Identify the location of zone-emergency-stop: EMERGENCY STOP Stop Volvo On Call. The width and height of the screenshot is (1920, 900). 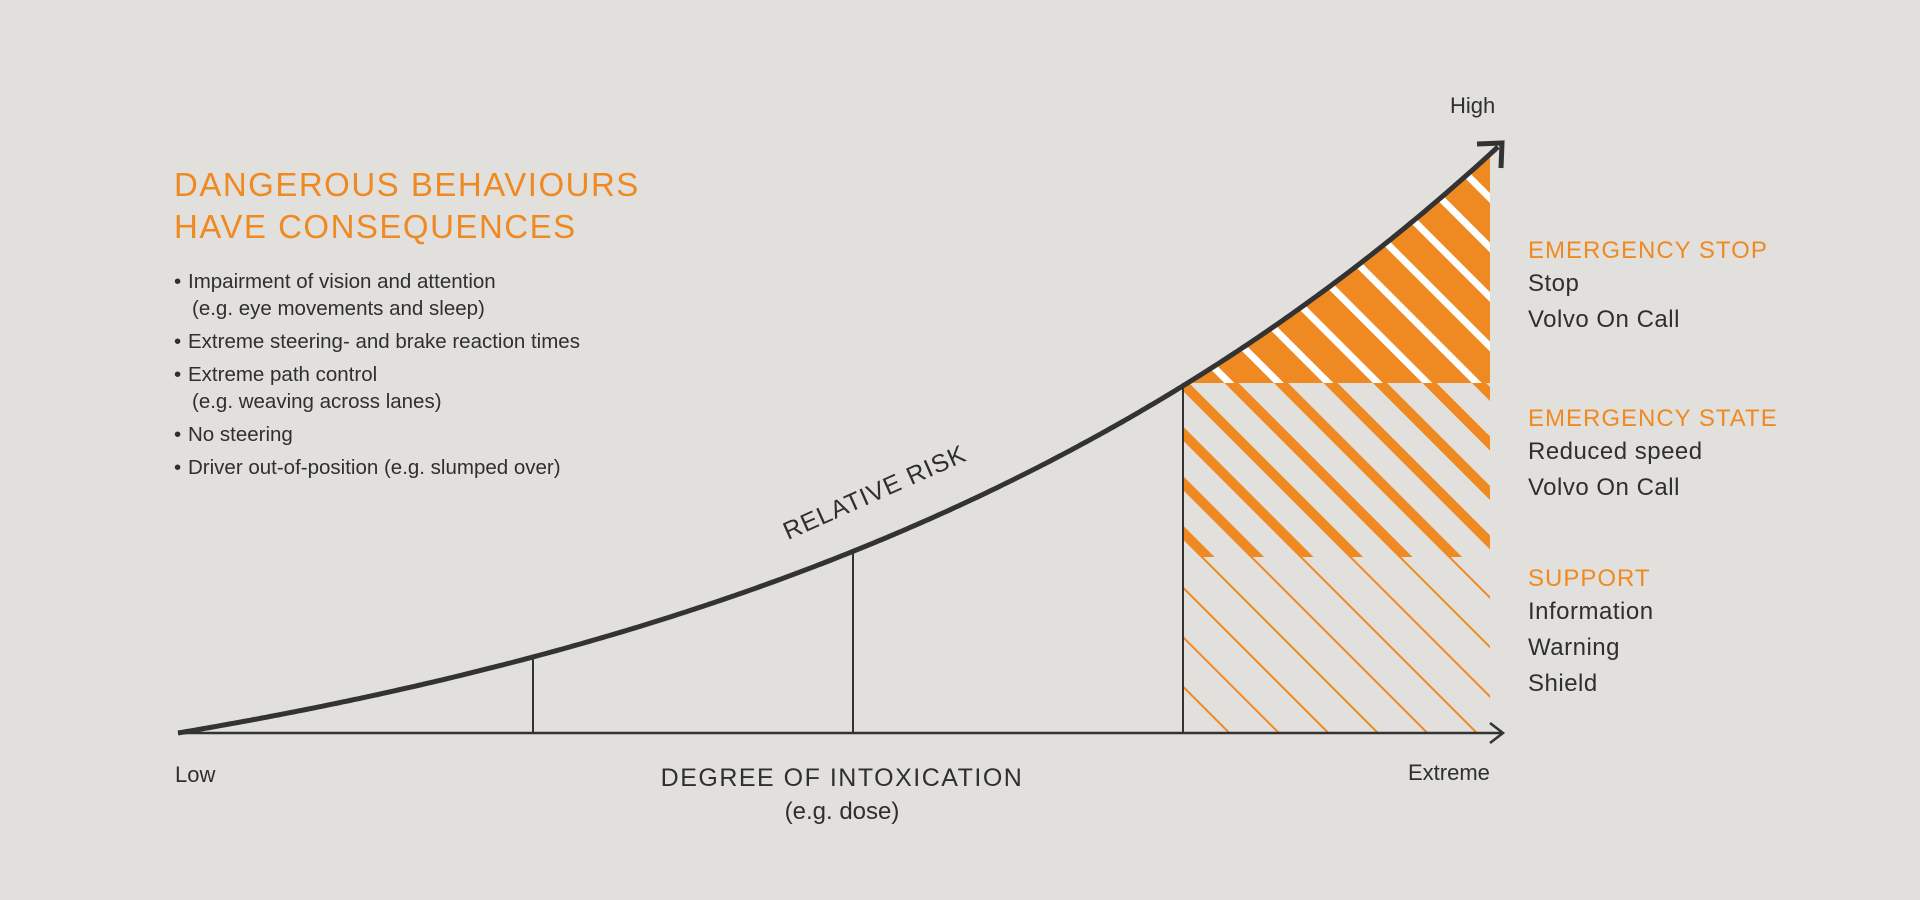
(1648, 287).